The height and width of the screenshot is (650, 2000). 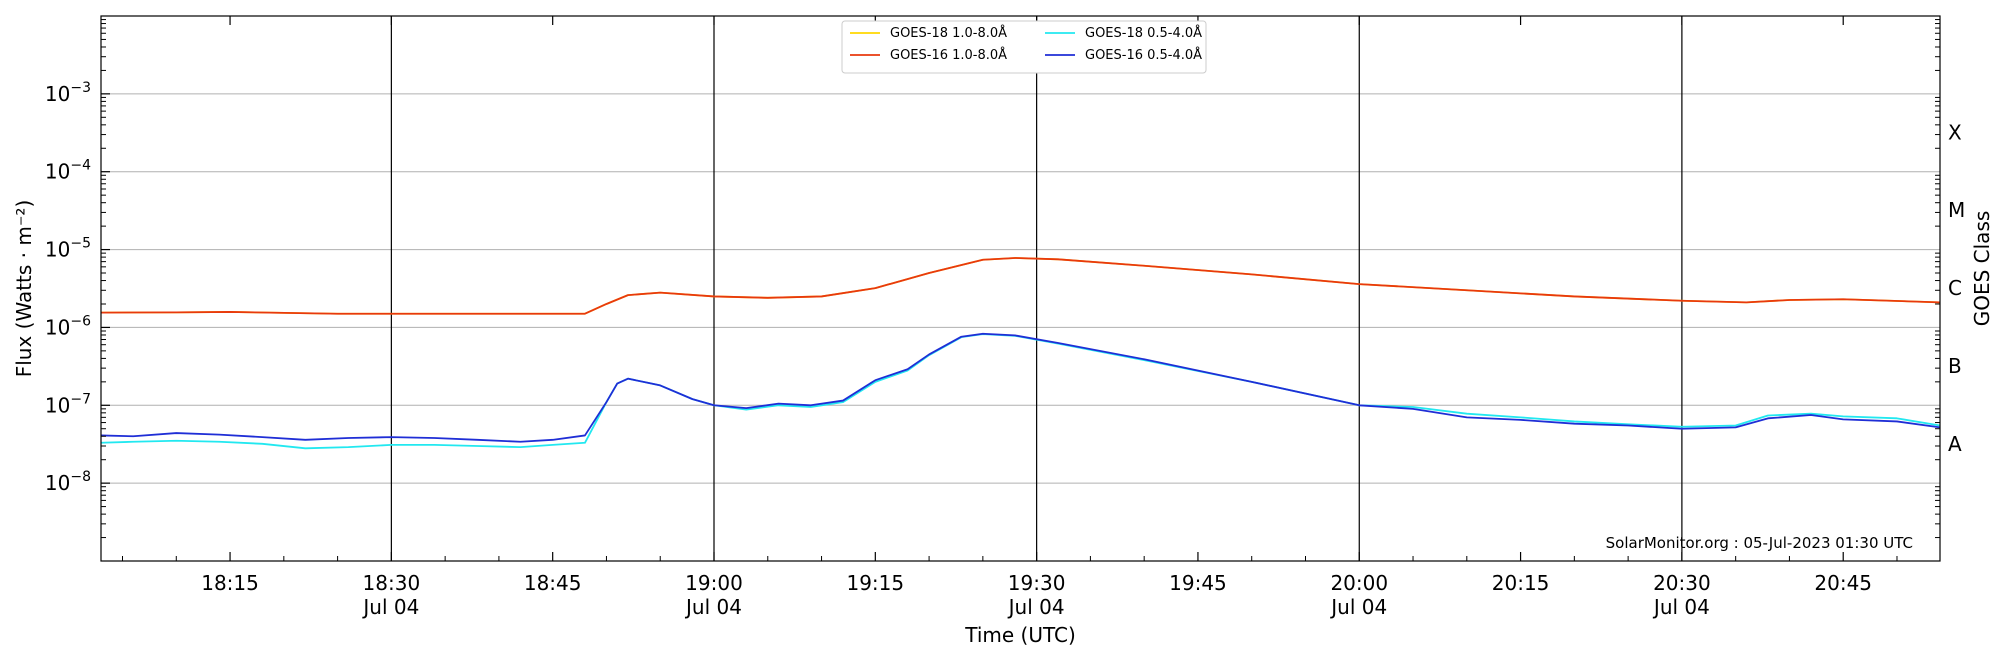 I want to click on goes-class-label: B, so click(x=1955, y=366).